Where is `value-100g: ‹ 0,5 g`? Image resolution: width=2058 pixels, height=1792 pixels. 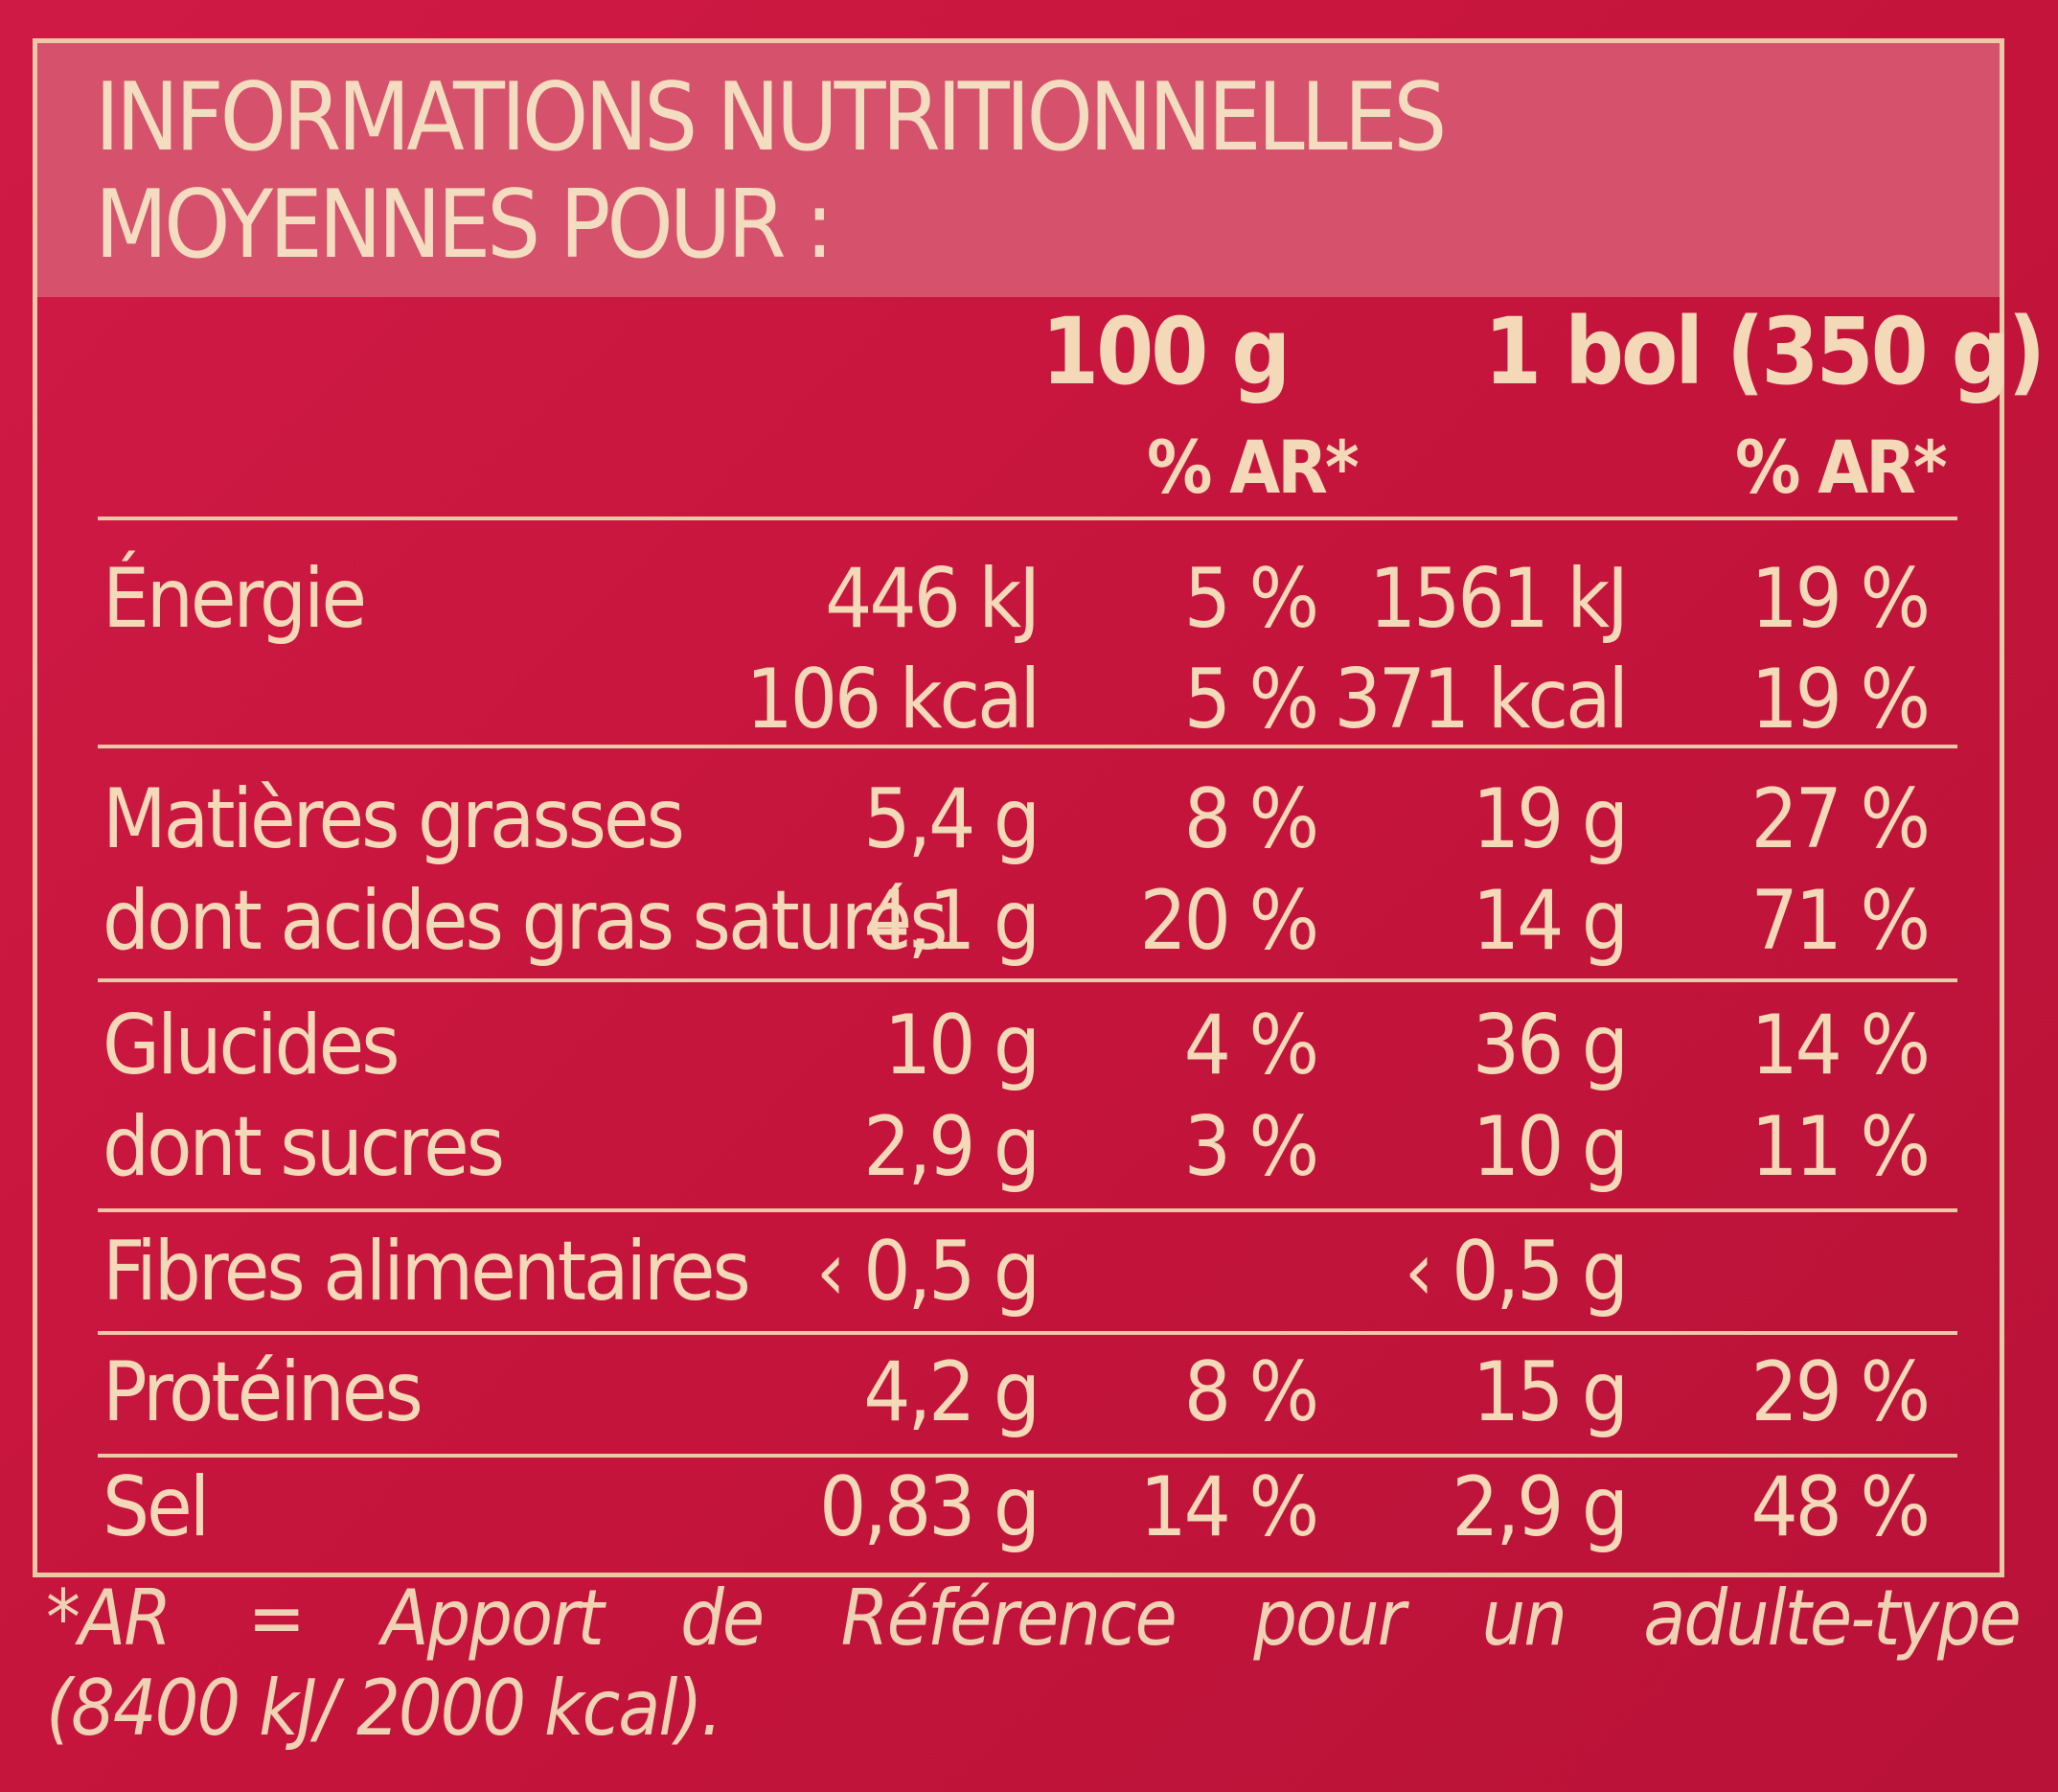
value-100g: ‹ 0,5 g is located at coordinates (927, 1272).